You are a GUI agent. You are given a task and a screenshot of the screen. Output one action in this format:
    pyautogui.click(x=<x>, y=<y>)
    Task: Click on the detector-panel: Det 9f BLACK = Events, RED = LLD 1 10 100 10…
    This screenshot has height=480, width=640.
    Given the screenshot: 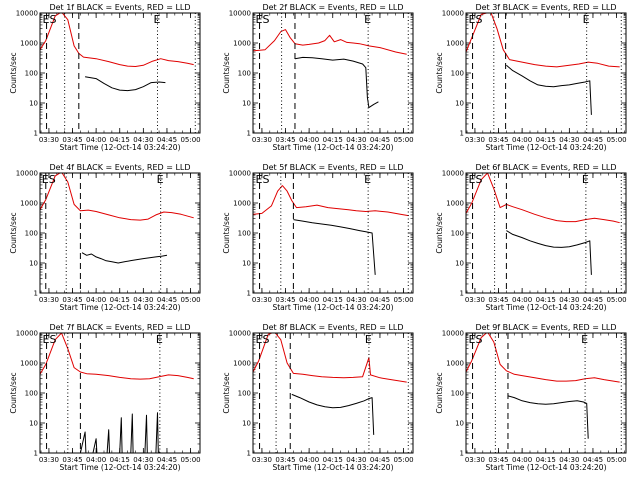 What is the action you would take?
    pyautogui.click(x=531, y=397)
    